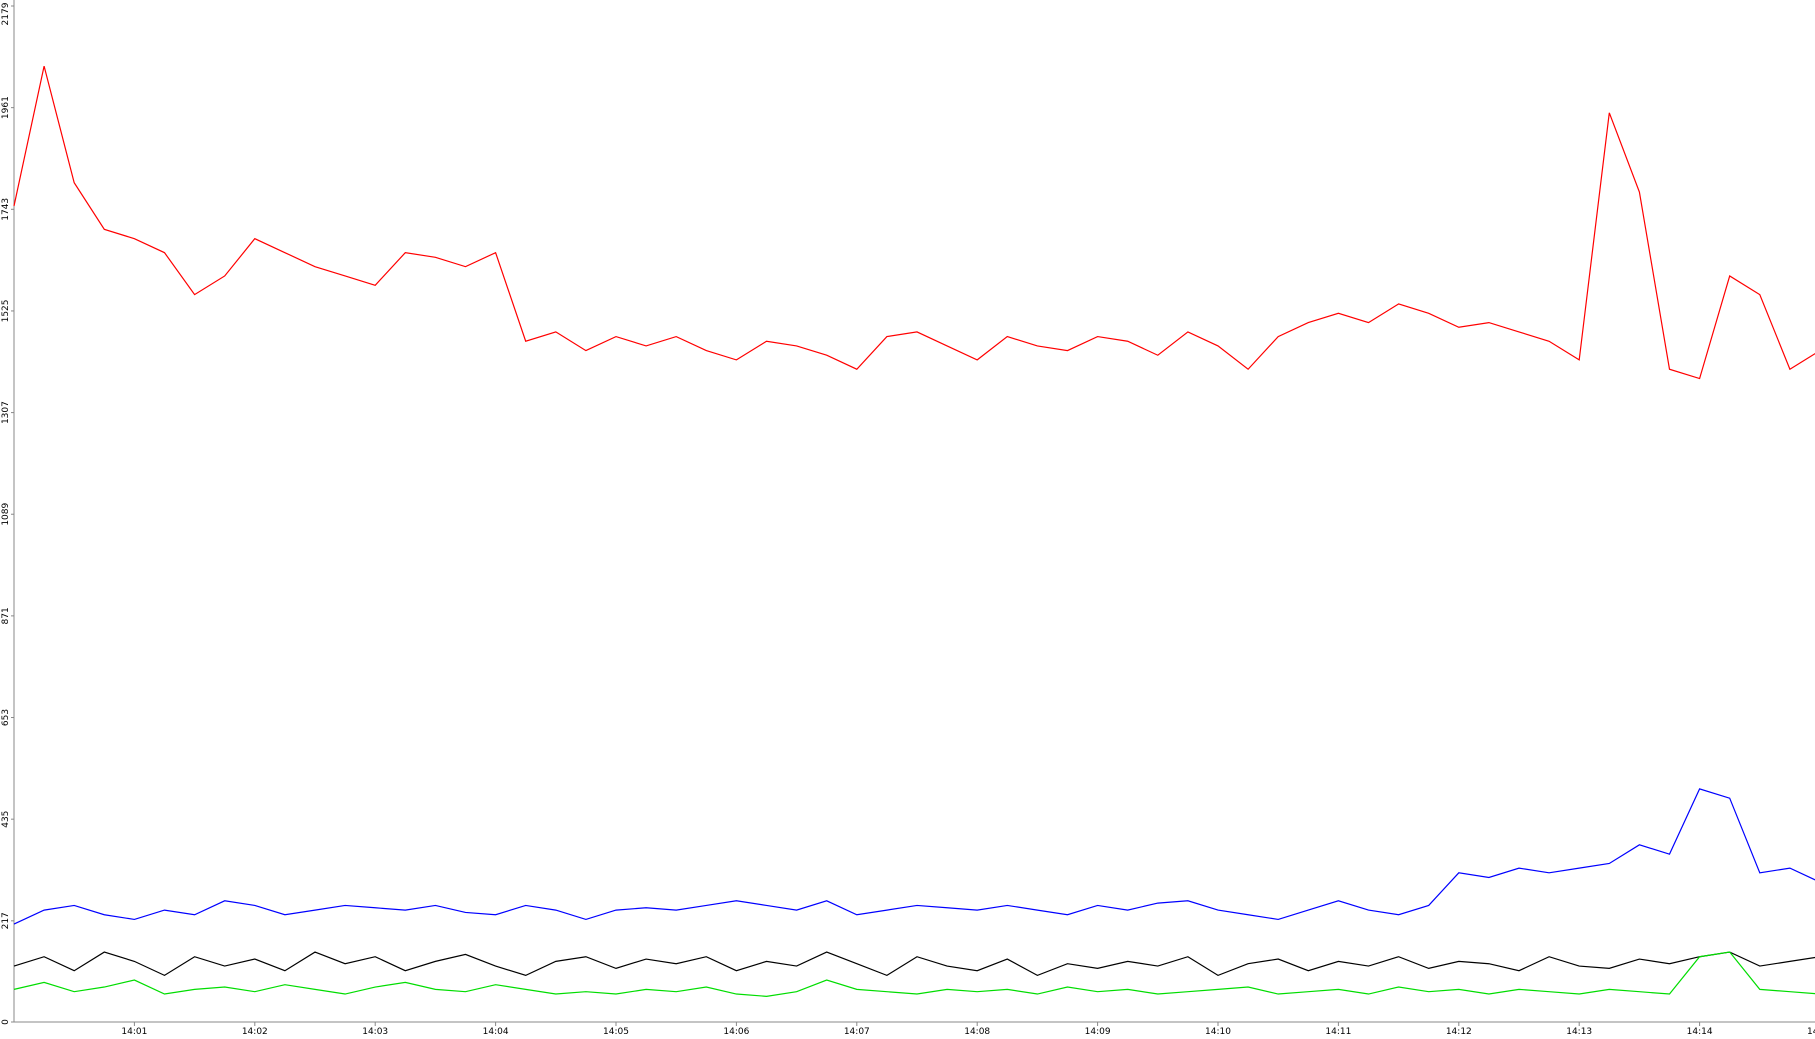 The width and height of the screenshot is (1815, 1039). Describe the element at coordinates (6, 615) in the screenshot. I see `y-tick-label: 871` at that location.